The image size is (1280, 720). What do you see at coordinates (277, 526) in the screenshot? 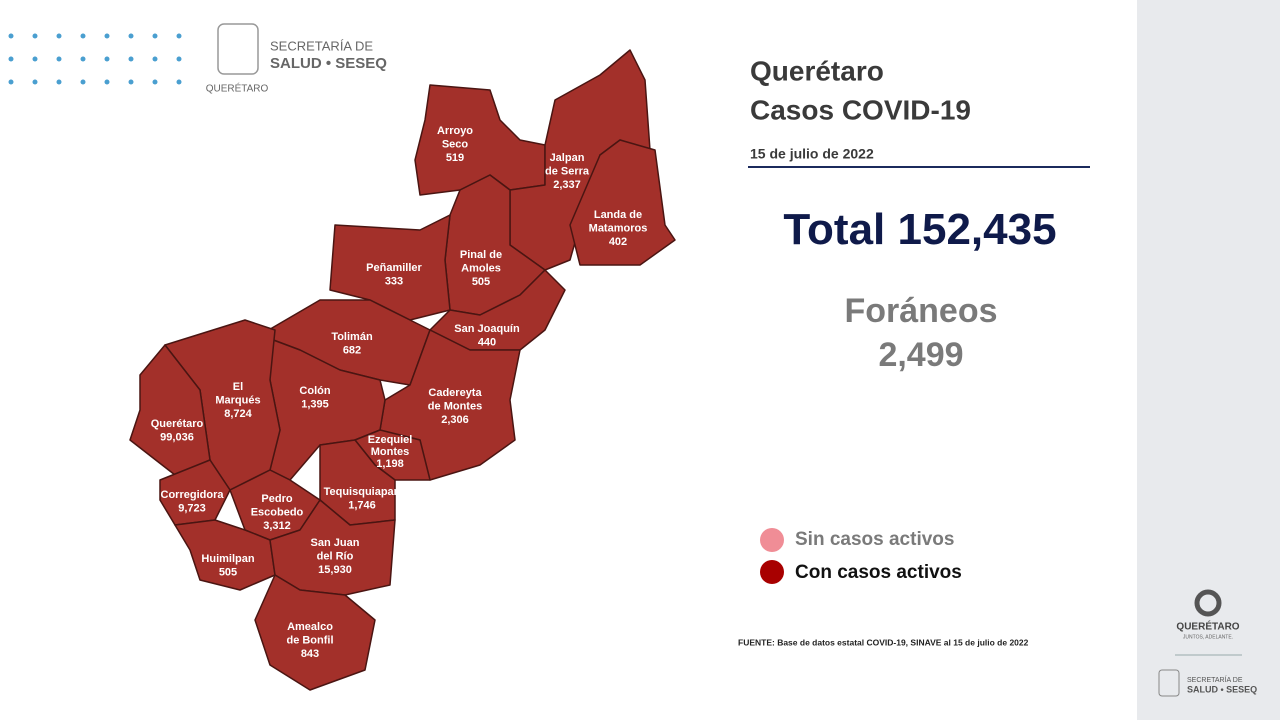
I see `municipality-cases: 3,312` at bounding box center [277, 526].